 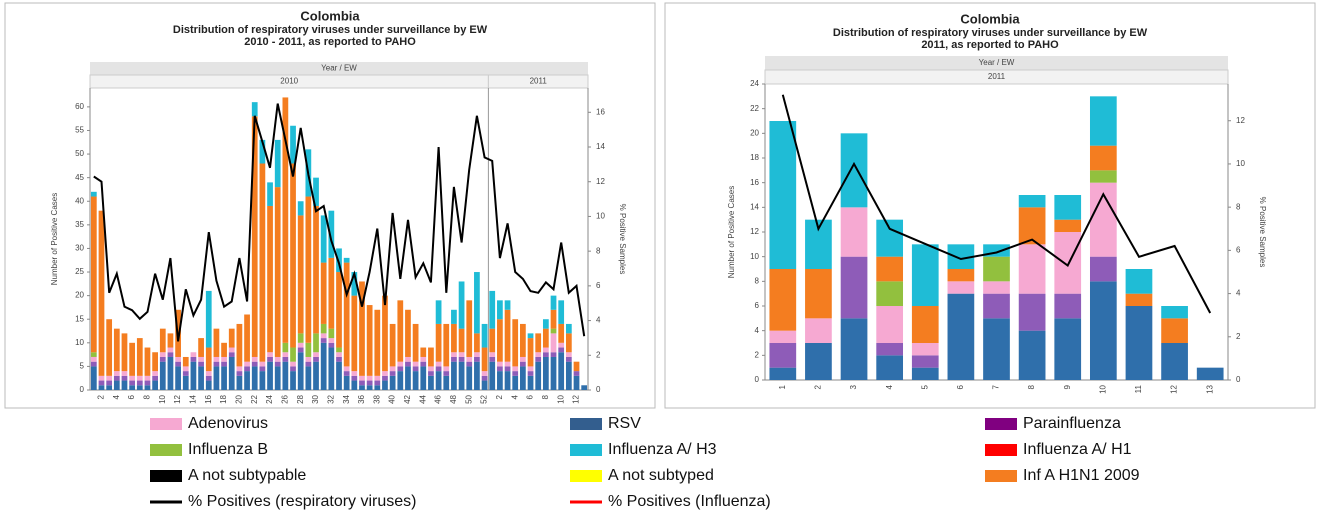 What do you see at coordinates (407, 398) in the screenshot?
I see `x-tick-label: 42` at bounding box center [407, 398].